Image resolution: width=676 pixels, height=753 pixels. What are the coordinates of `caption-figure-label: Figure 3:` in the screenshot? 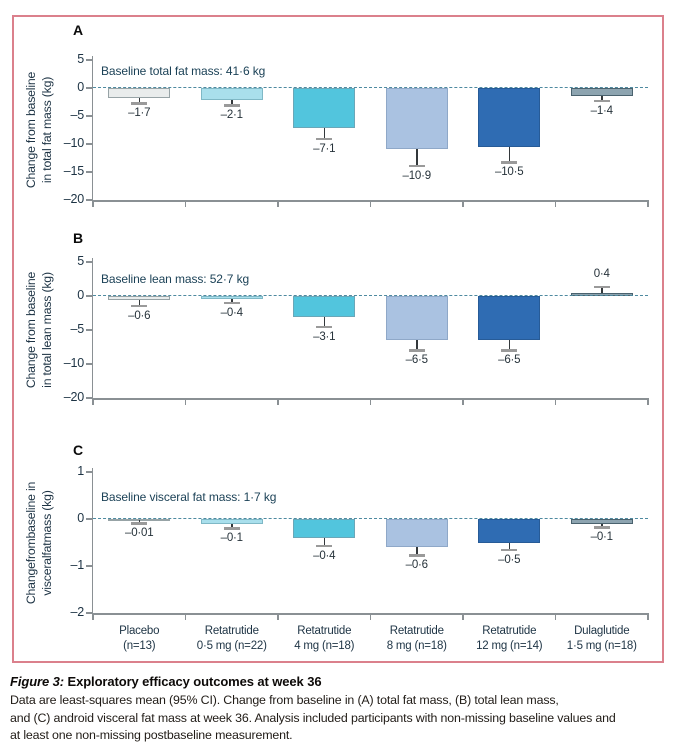 It's located at (37, 681).